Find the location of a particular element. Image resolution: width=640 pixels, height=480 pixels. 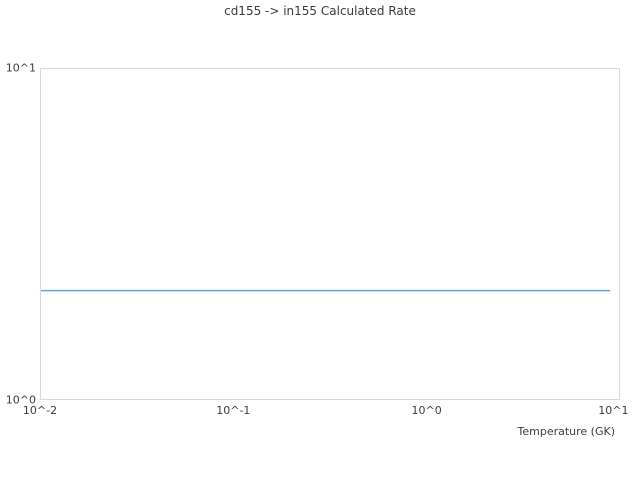

chart-title: cd155 -> in155 Calculated Rate is located at coordinates (320, 11).